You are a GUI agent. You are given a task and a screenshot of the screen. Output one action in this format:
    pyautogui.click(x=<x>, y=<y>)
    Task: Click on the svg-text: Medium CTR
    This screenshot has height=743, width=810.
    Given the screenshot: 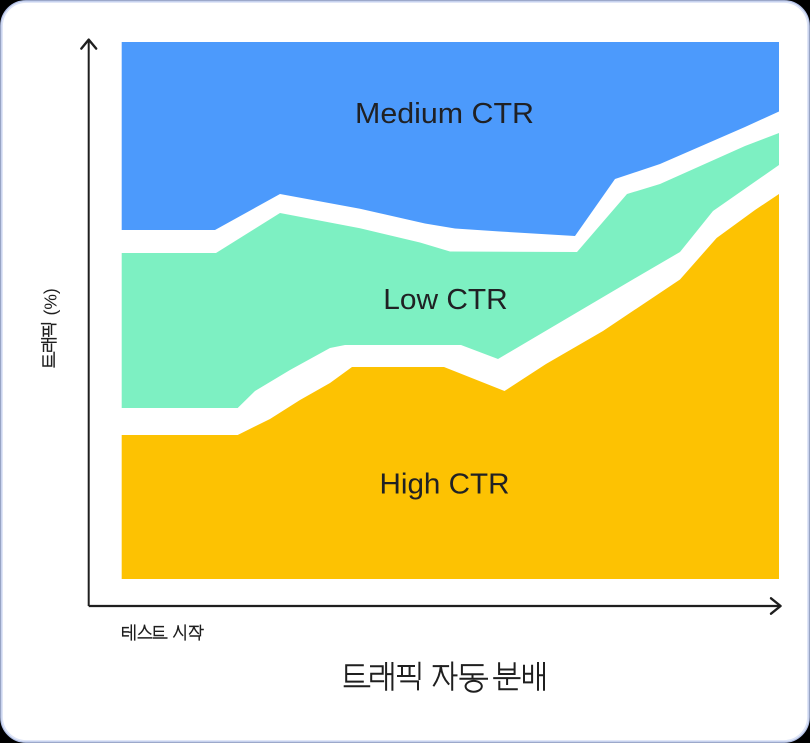 What is the action you would take?
    pyautogui.click(x=444, y=114)
    